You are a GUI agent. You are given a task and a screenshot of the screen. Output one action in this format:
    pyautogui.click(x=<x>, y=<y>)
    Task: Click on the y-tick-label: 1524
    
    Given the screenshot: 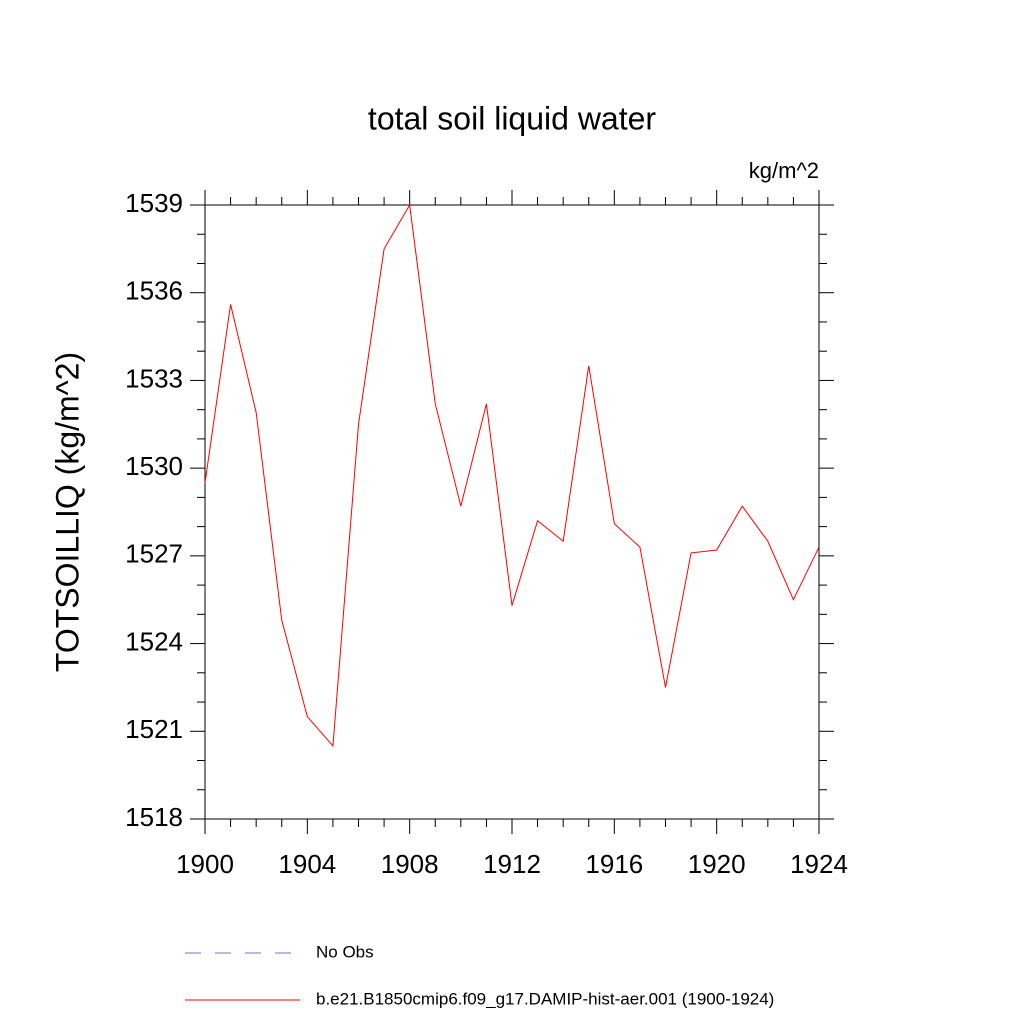 What is the action you would take?
    pyautogui.click(x=154, y=641)
    